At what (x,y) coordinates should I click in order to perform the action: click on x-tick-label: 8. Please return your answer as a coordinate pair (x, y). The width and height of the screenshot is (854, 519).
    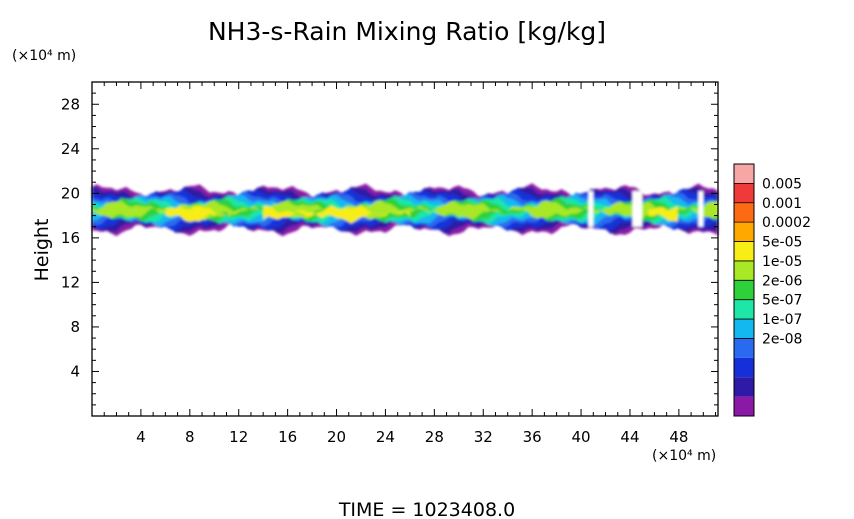
    Looking at the image, I should click on (190, 437).